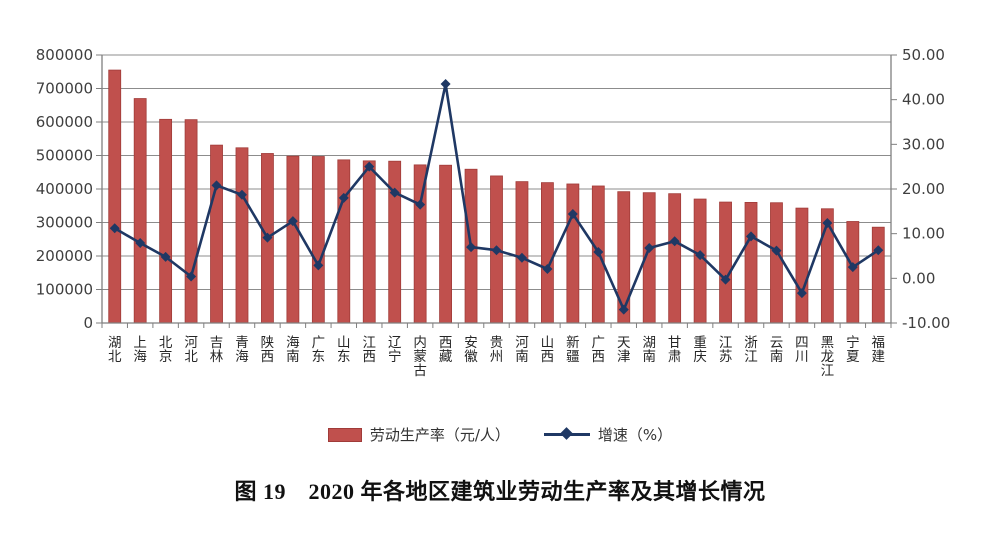 The image size is (1000, 541). I want to click on left-axis-tick-label: 0, so click(88, 323).